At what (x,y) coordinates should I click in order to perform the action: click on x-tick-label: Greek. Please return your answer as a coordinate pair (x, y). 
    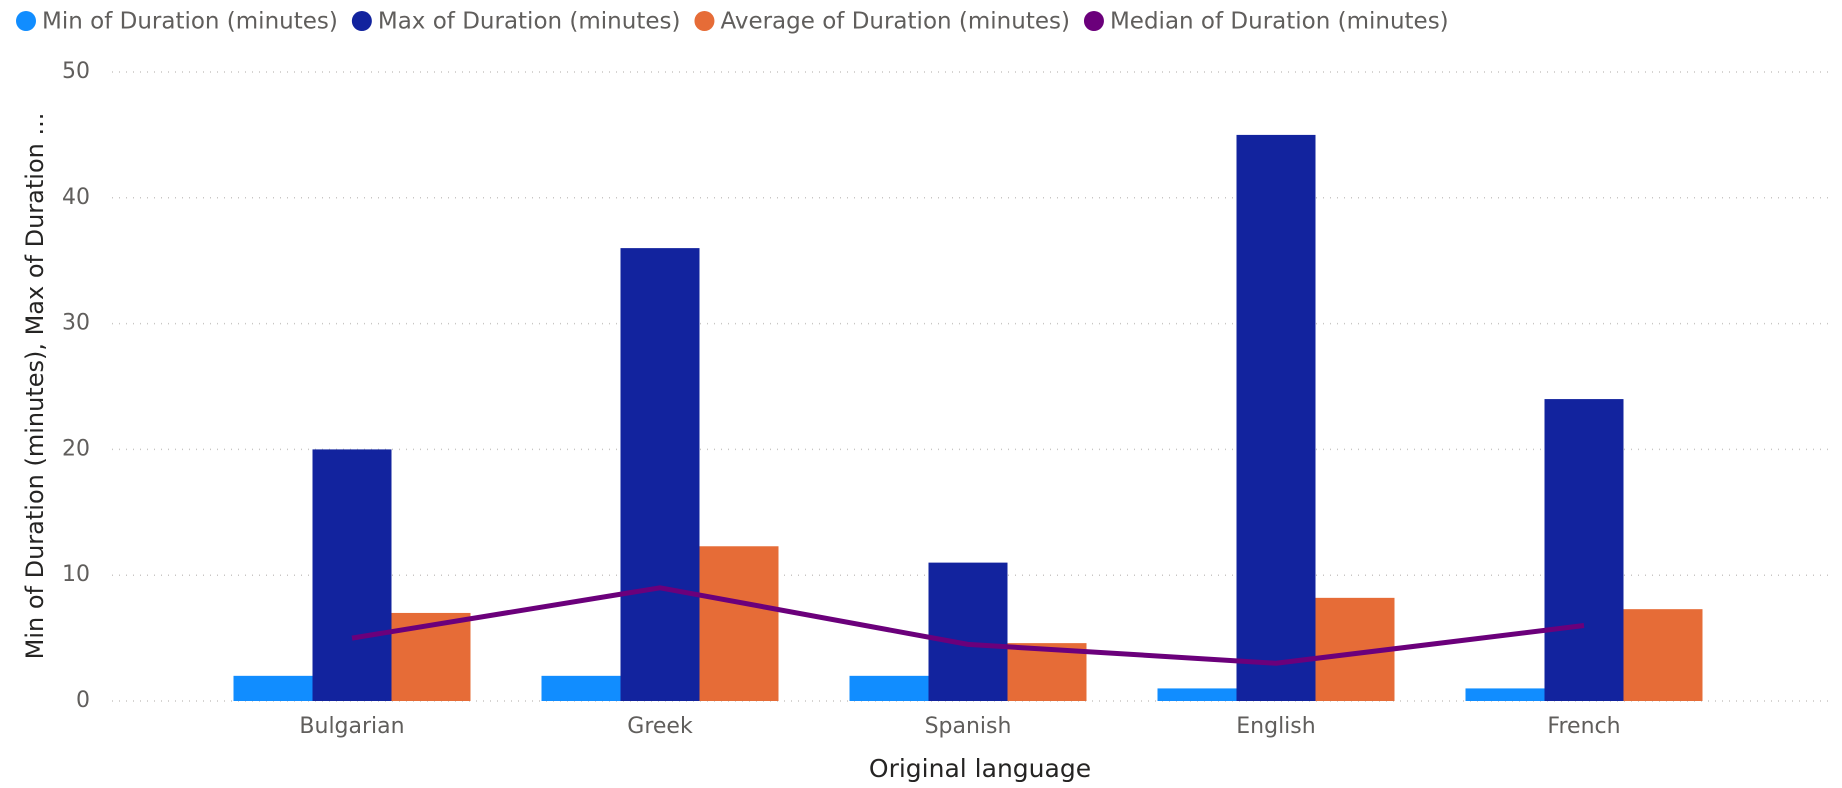
    Looking at the image, I should click on (660, 726).